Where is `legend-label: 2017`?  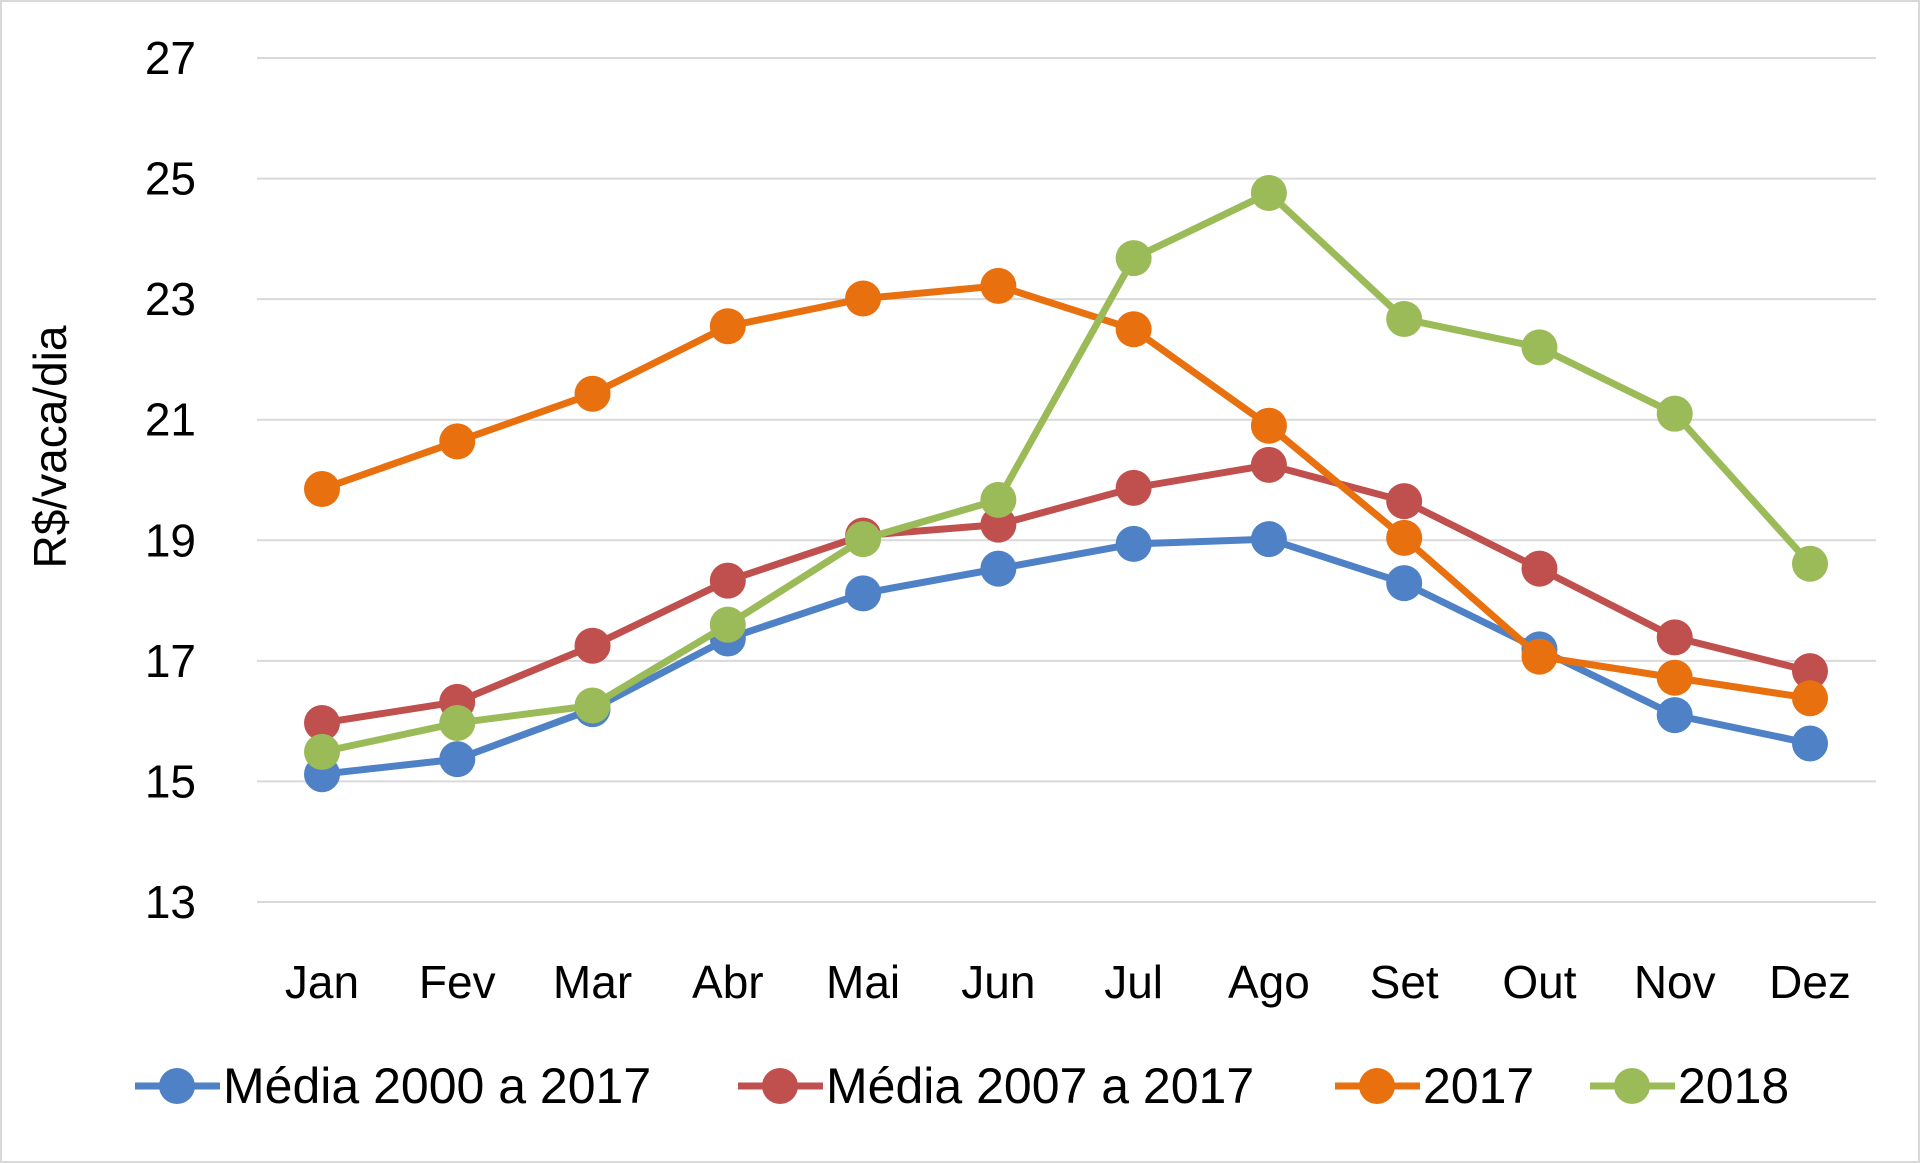
legend-label: 2017 is located at coordinates (1478, 1086).